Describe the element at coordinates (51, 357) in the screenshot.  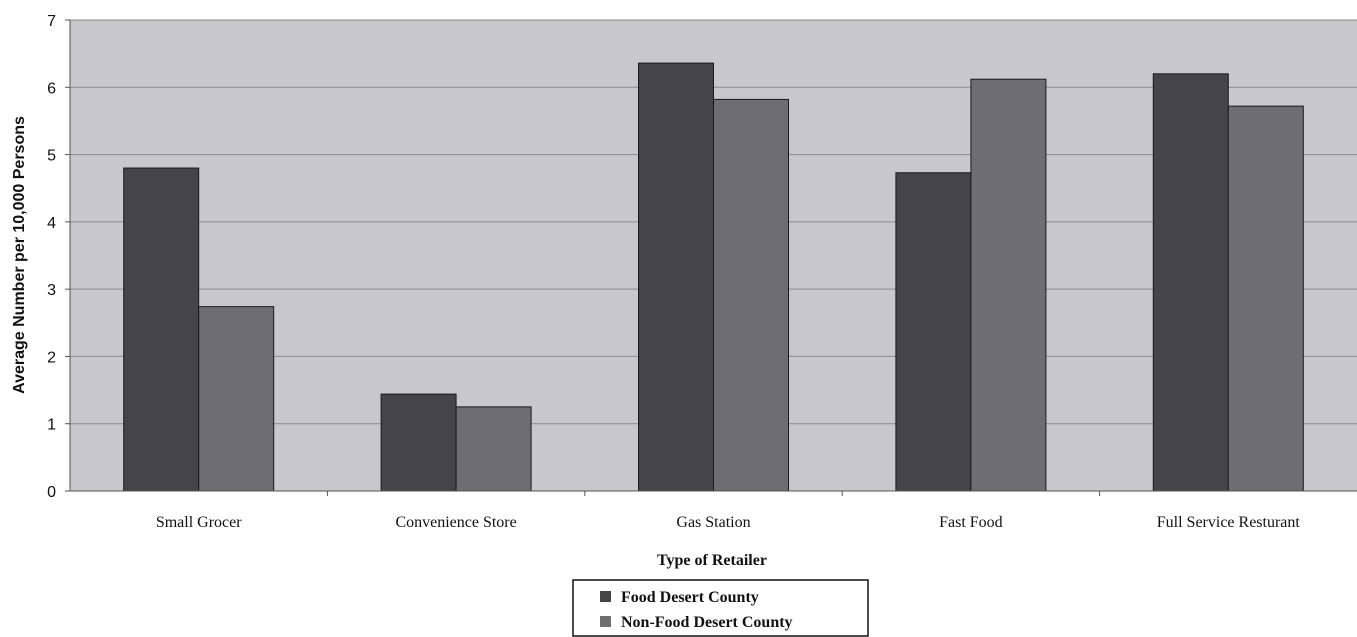
I see `y-tick-label: 2` at that location.